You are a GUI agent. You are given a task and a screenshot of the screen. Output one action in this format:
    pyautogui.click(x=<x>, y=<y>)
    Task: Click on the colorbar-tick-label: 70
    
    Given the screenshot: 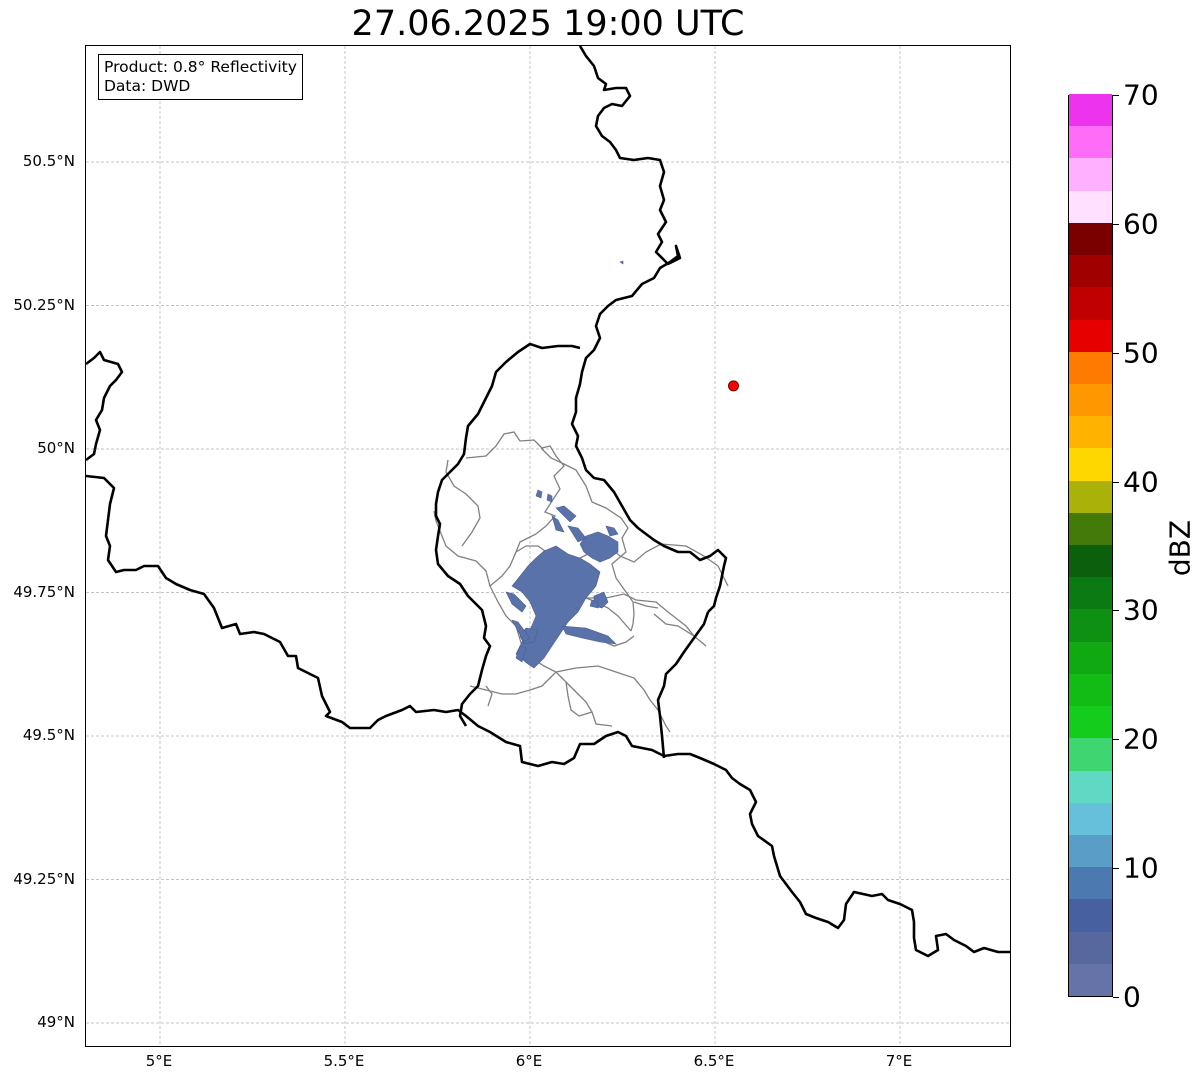 What is the action you would take?
    pyautogui.click(x=1141, y=95)
    